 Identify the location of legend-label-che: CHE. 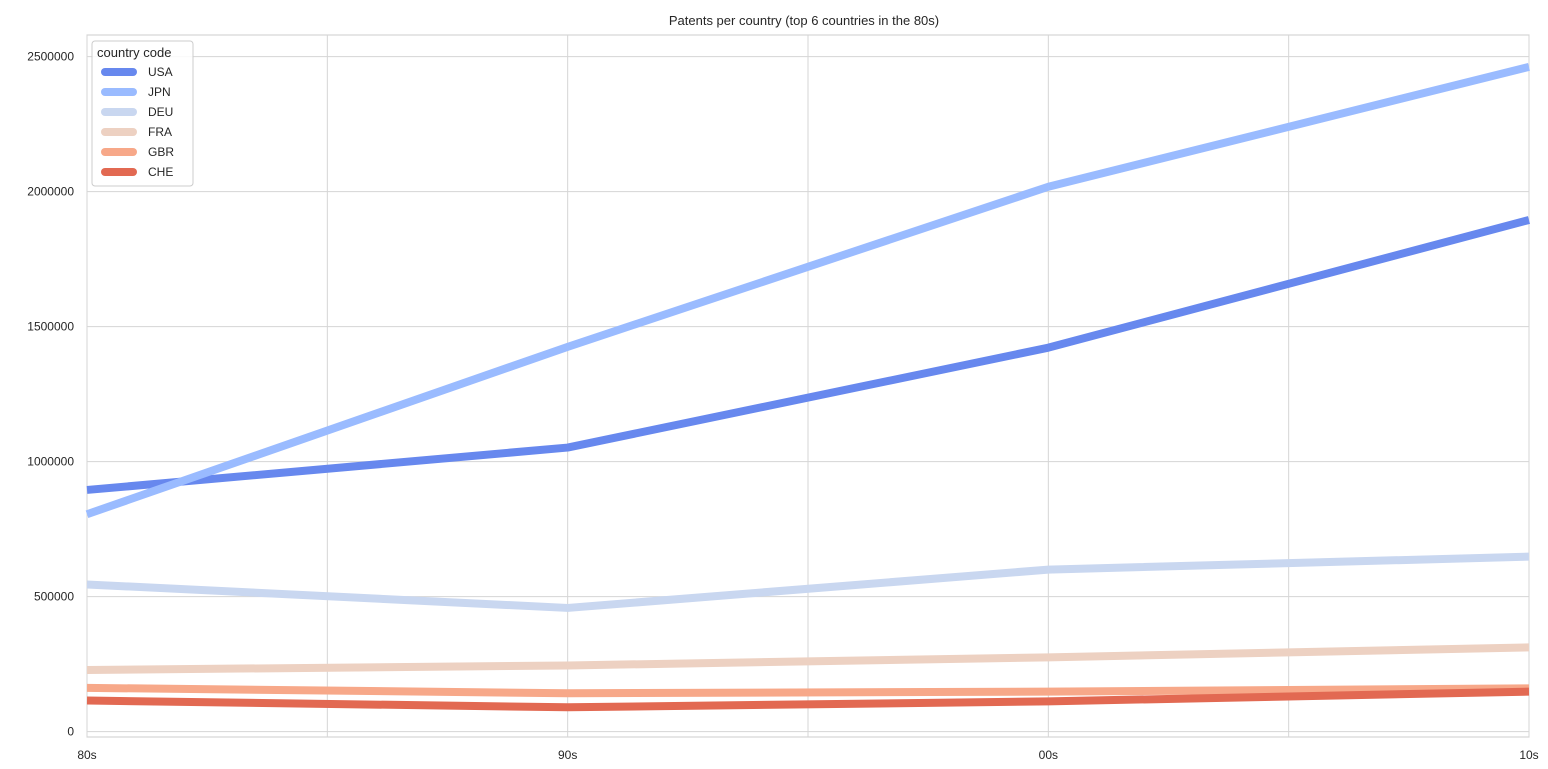
(160, 172).